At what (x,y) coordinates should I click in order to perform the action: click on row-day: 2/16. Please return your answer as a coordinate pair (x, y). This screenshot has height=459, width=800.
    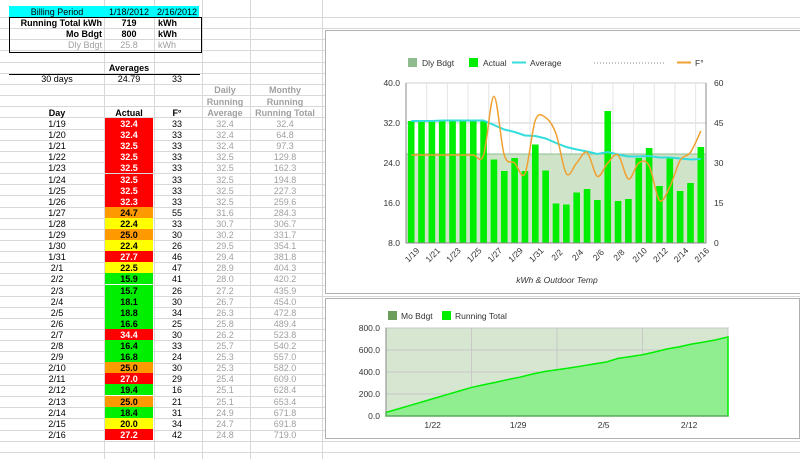
    Looking at the image, I should click on (57, 435).